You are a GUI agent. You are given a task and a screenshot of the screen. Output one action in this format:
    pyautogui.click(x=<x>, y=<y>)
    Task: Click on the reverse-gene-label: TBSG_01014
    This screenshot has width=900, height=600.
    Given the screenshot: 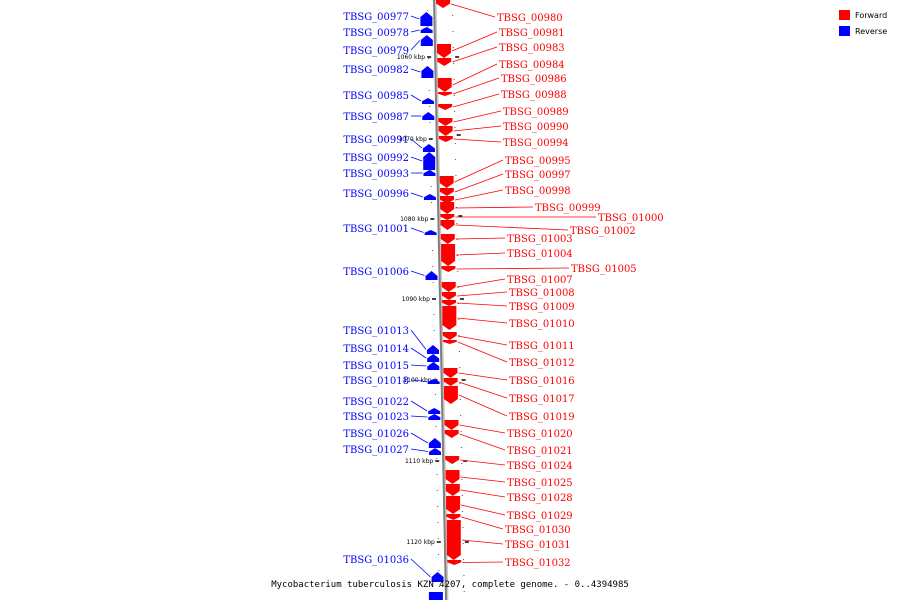 What is the action you would take?
    pyautogui.click(x=376, y=349)
    